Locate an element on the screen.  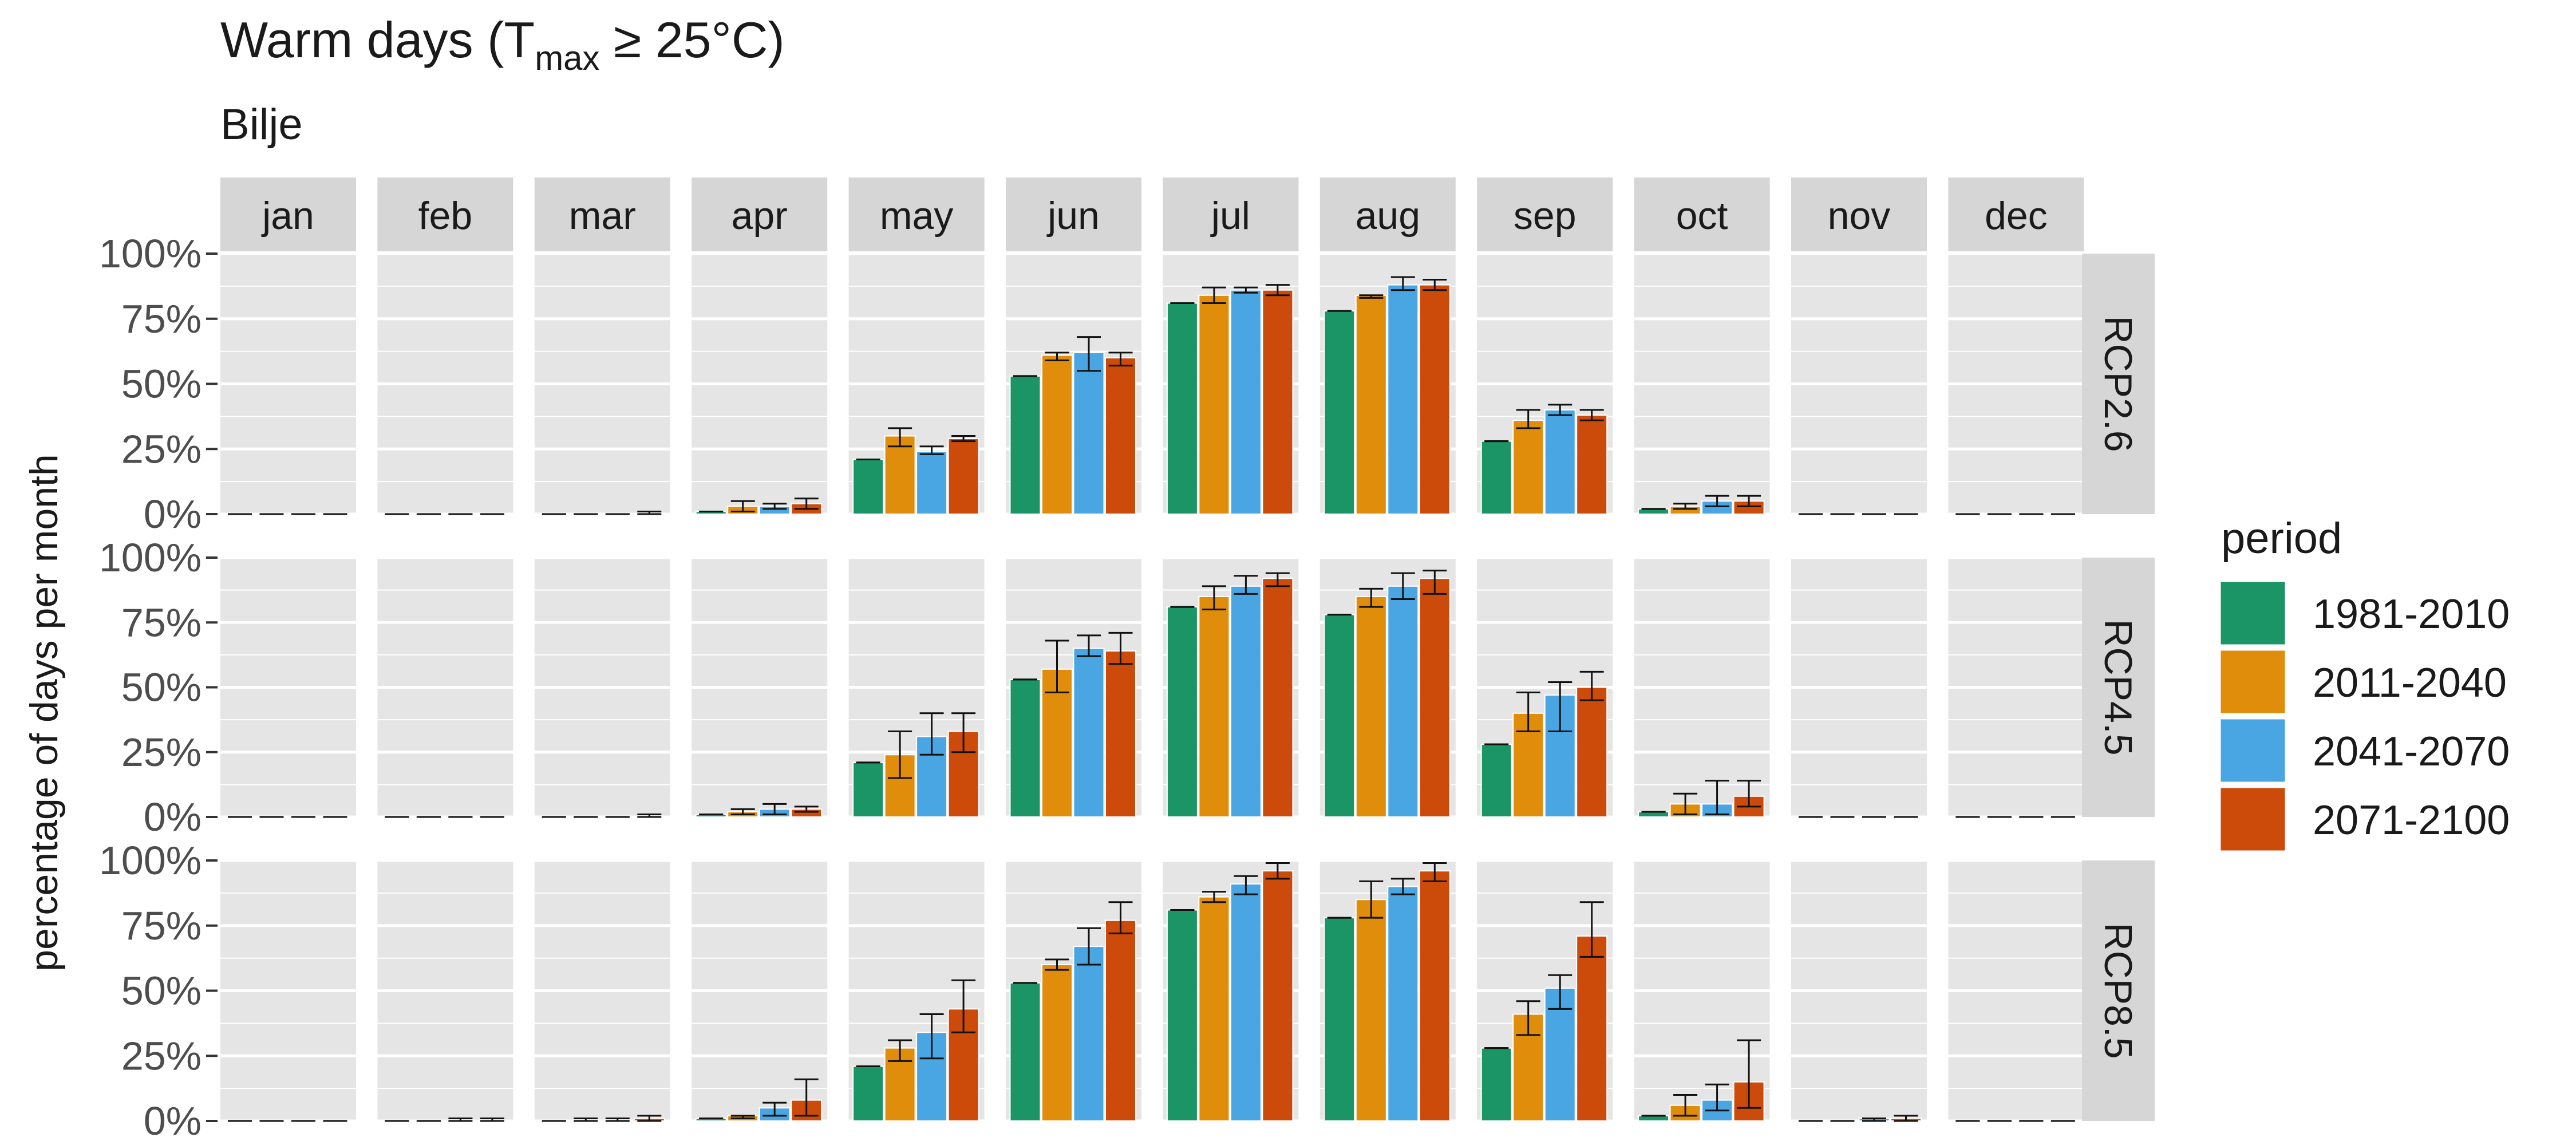
month-strip-label: nov is located at coordinates (1859, 216).